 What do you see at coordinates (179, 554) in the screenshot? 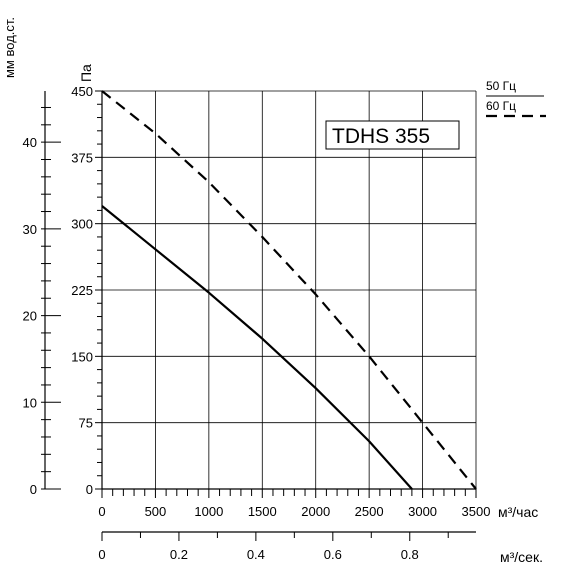
I see `x2-tick-label: 0.2` at bounding box center [179, 554].